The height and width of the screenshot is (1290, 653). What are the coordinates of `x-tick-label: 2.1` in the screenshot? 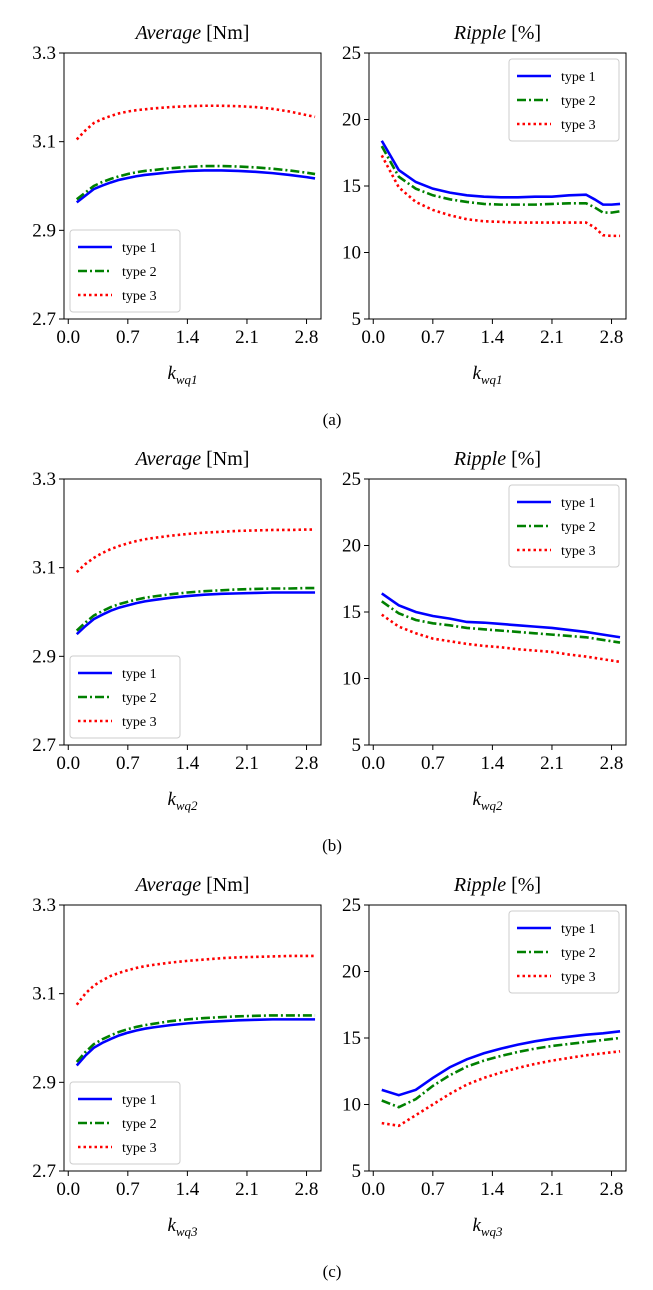 It's located at (552, 763).